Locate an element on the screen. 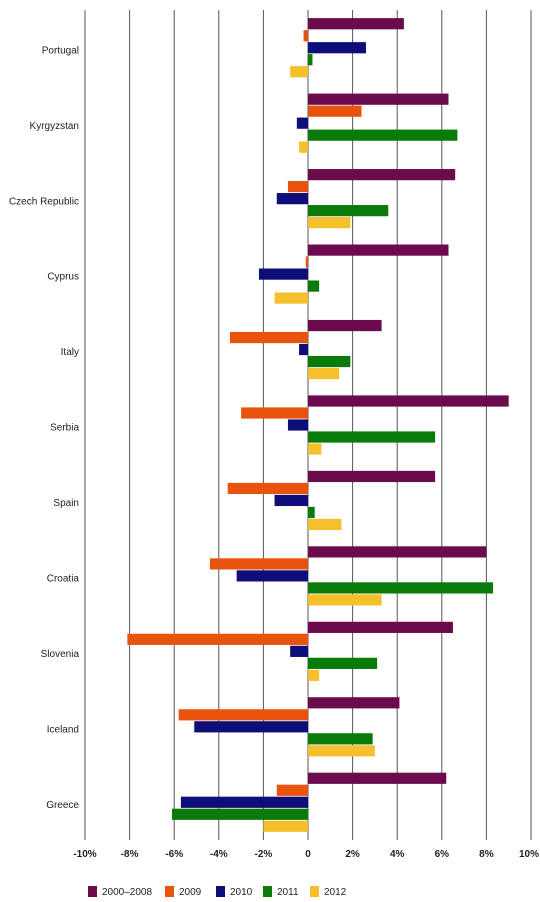  x-tick-label: 4% is located at coordinates (397, 854).